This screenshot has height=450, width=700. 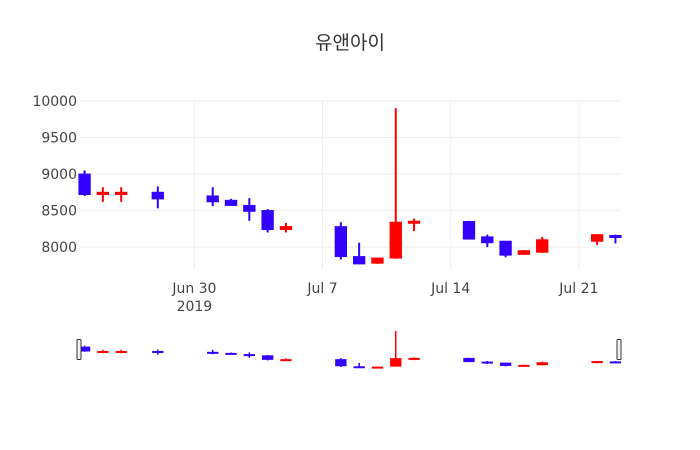 I want to click on range-slider-left-handle, so click(x=79, y=349).